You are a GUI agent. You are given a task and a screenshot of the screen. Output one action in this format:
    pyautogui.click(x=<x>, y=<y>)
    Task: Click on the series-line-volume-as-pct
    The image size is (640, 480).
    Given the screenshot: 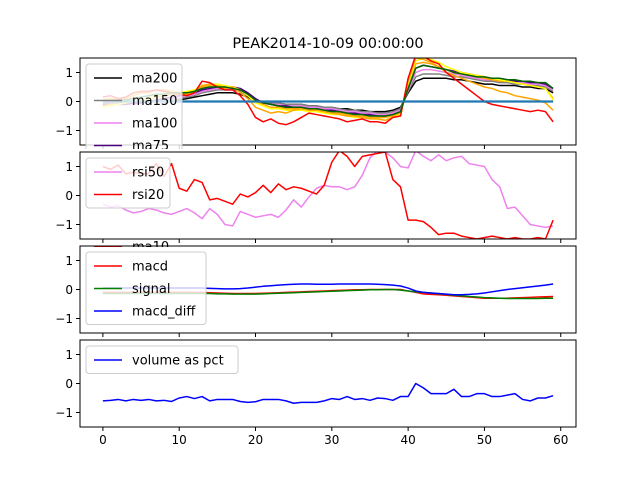 What is the action you would take?
    pyautogui.click(x=328, y=393)
    